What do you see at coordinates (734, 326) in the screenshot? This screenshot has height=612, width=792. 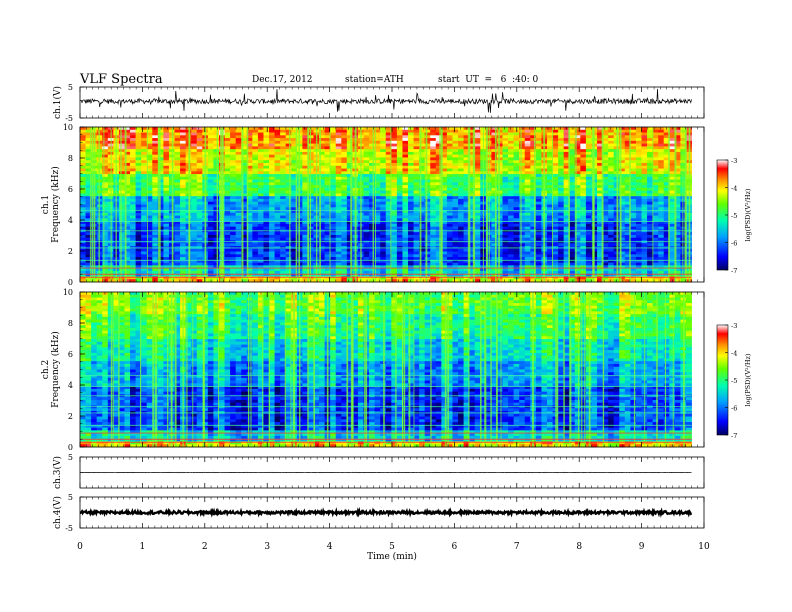 I see `ch2-colorbar-tick-label: -3` at bounding box center [734, 326].